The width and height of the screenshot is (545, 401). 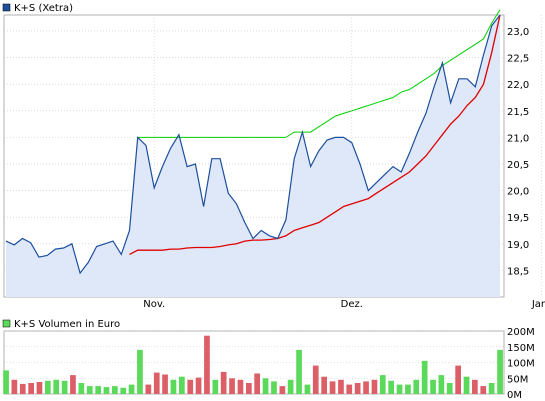 What do you see at coordinates (518, 138) in the screenshot?
I see `price-y-tick-label: 21,0` at bounding box center [518, 138].